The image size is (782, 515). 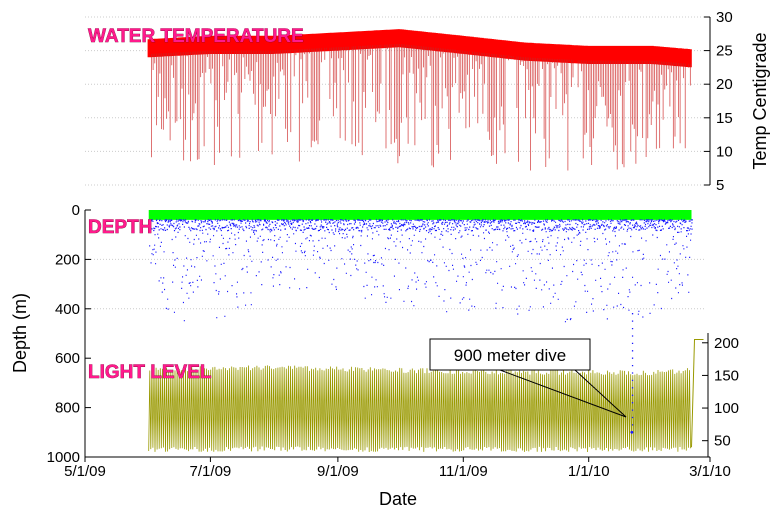 What do you see at coordinates (67, 408) in the screenshot?
I see `depth-tick-label: 800` at bounding box center [67, 408].